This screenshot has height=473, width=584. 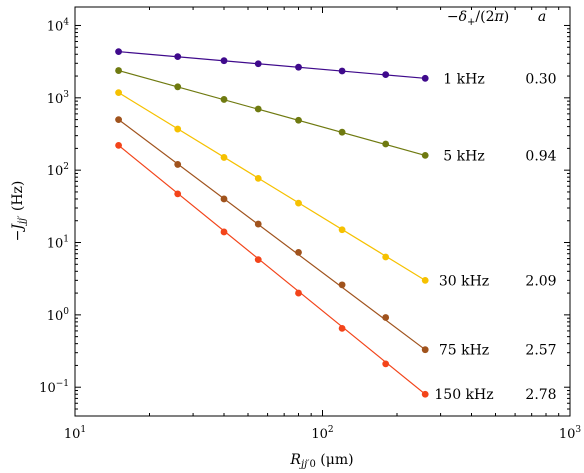 What do you see at coordinates (19, 211) in the screenshot?
I see `y-axis-label: −Jjj′ (Hz)` at bounding box center [19, 211].